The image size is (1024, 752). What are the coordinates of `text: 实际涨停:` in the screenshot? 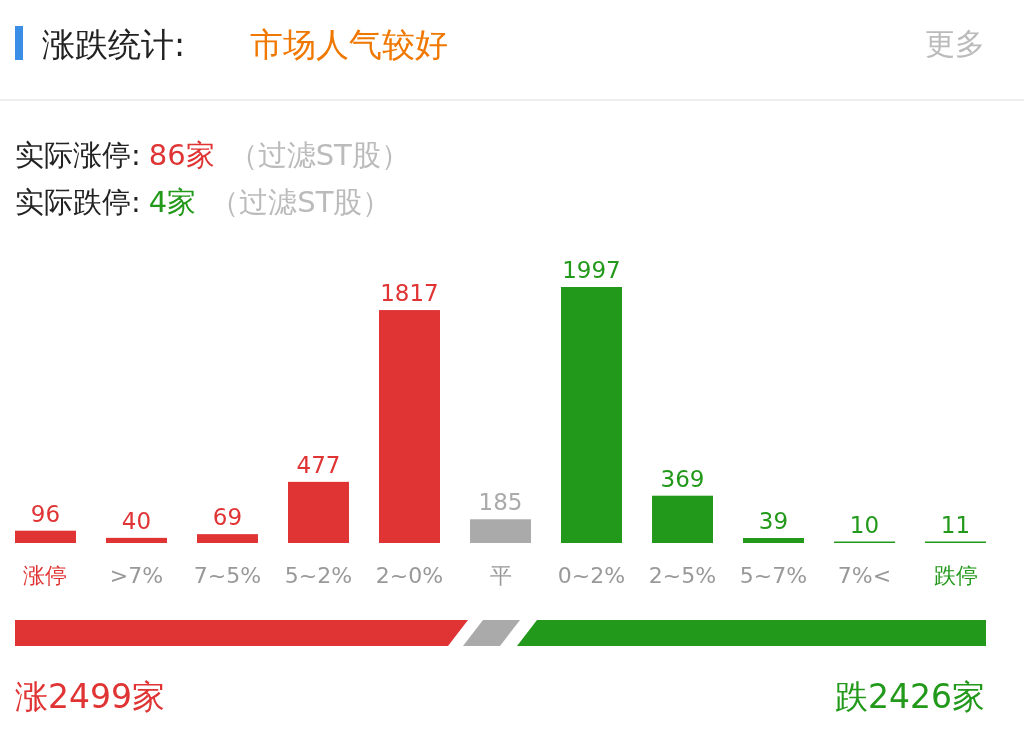 It's located at (78, 155).